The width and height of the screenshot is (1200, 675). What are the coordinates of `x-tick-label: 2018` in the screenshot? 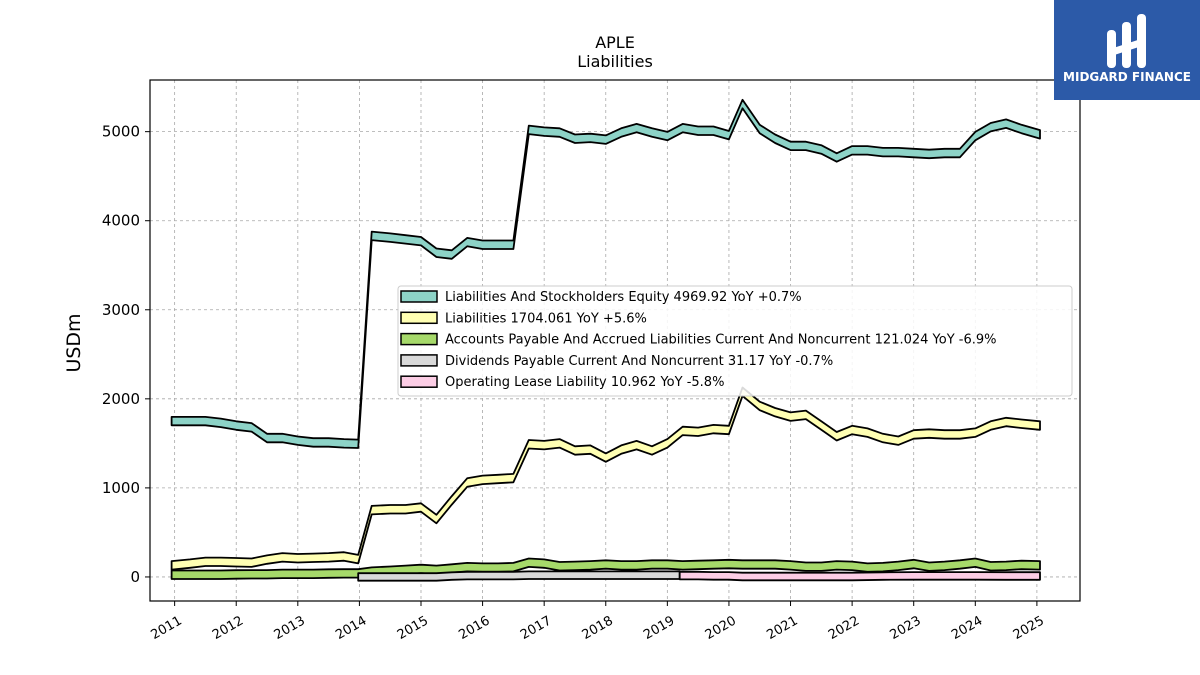 It's located at (598, 628).